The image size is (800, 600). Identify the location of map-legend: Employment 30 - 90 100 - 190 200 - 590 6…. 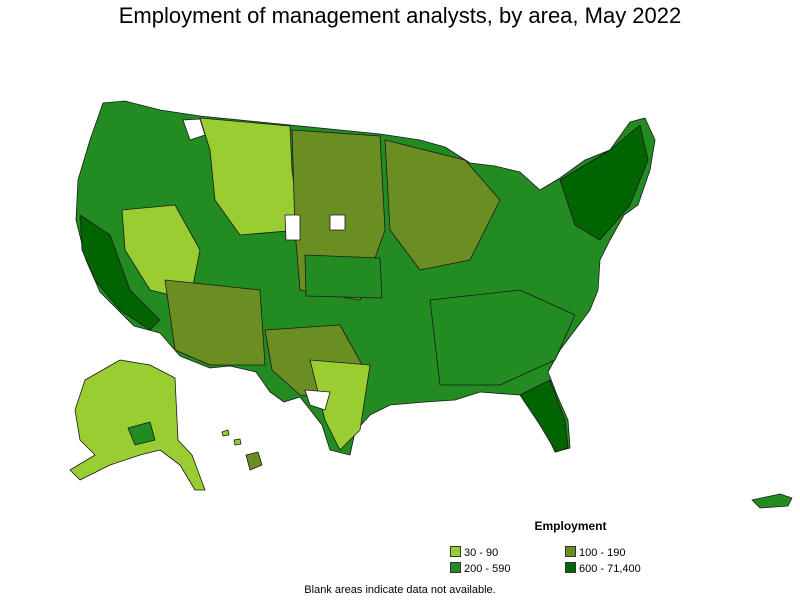
(573, 549).